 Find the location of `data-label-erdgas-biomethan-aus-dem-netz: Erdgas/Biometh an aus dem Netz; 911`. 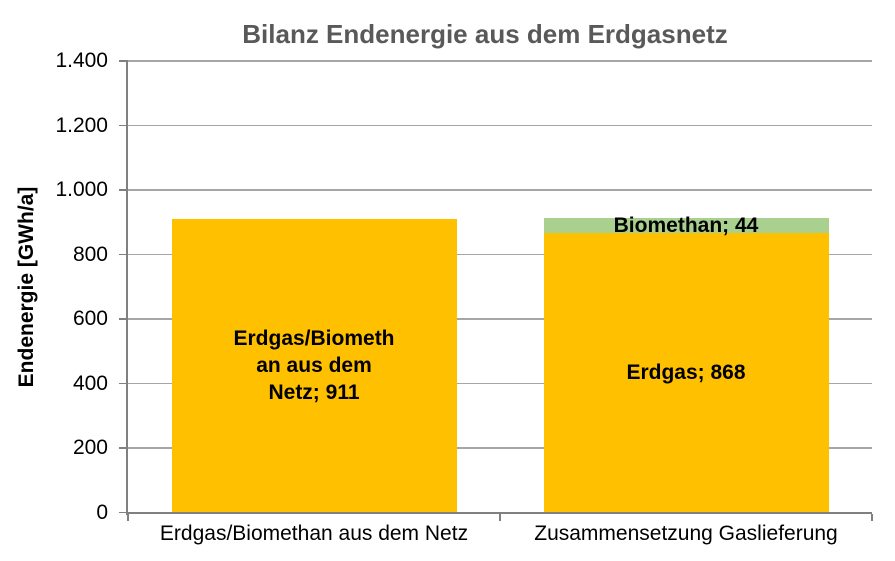

data-label-erdgas-biomethan-aus-dem-netz: Erdgas/Biometh an aus dem Netz; 911 is located at coordinates (314, 365).